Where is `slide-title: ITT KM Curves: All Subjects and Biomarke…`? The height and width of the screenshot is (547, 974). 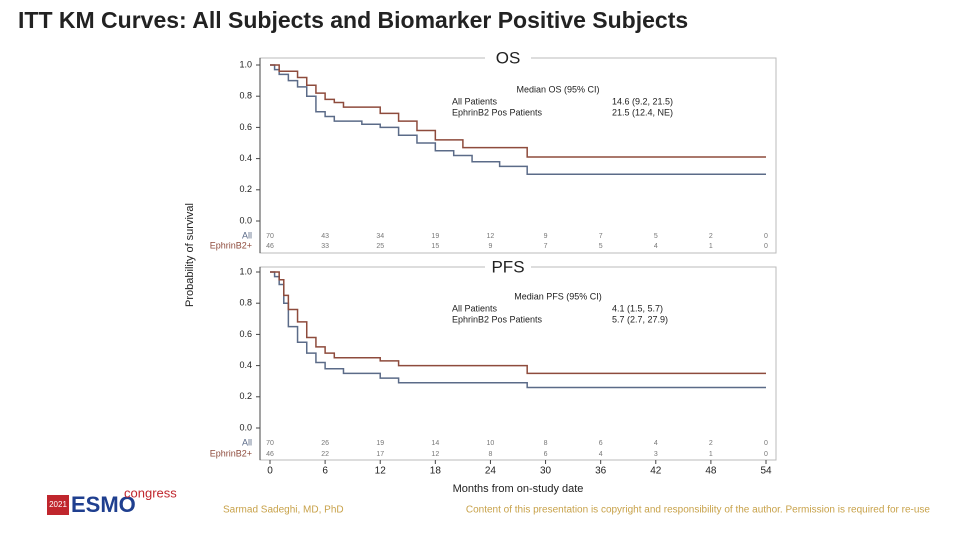
slide-title: ITT KM Curves: All Subjects and Biomarke… is located at coordinates (353, 20).